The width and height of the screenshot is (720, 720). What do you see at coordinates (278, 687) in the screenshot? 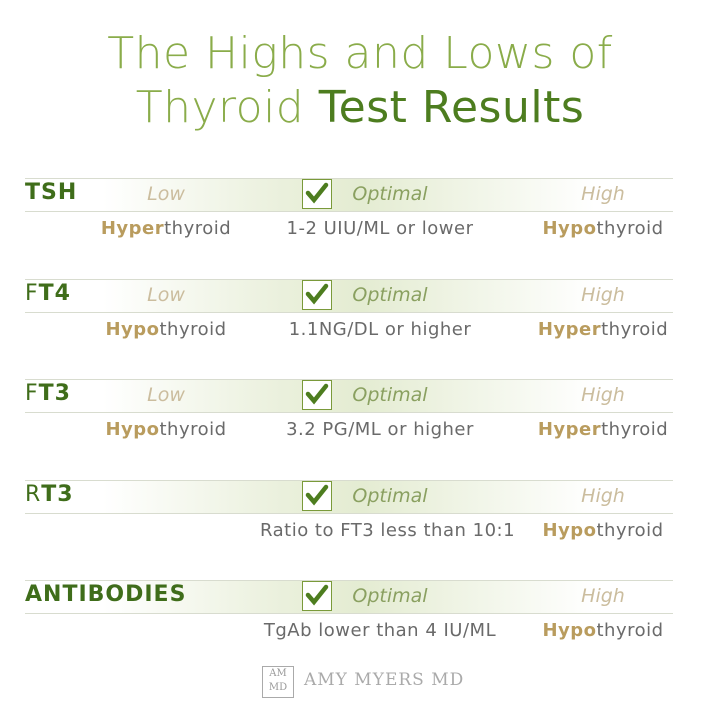
I see `logo-bottom: MD` at bounding box center [278, 687].